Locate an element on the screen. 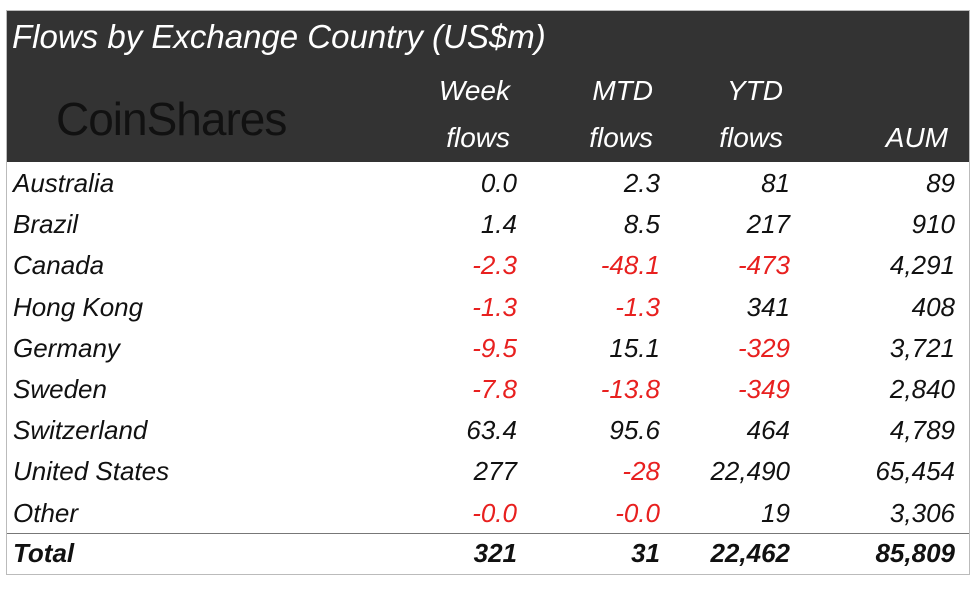  country-name: Hong Kong is located at coordinates (78, 306).